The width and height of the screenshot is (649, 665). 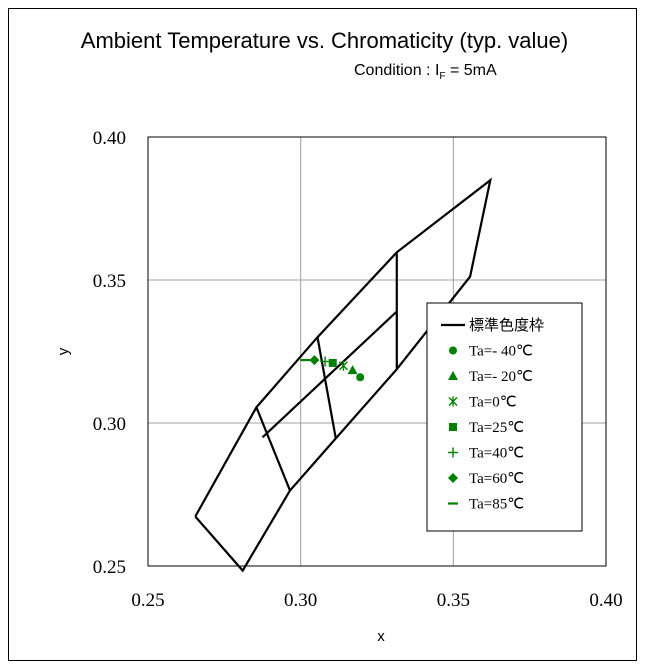 I want to click on y-tick-label: 0.25, so click(x=109, y=567).